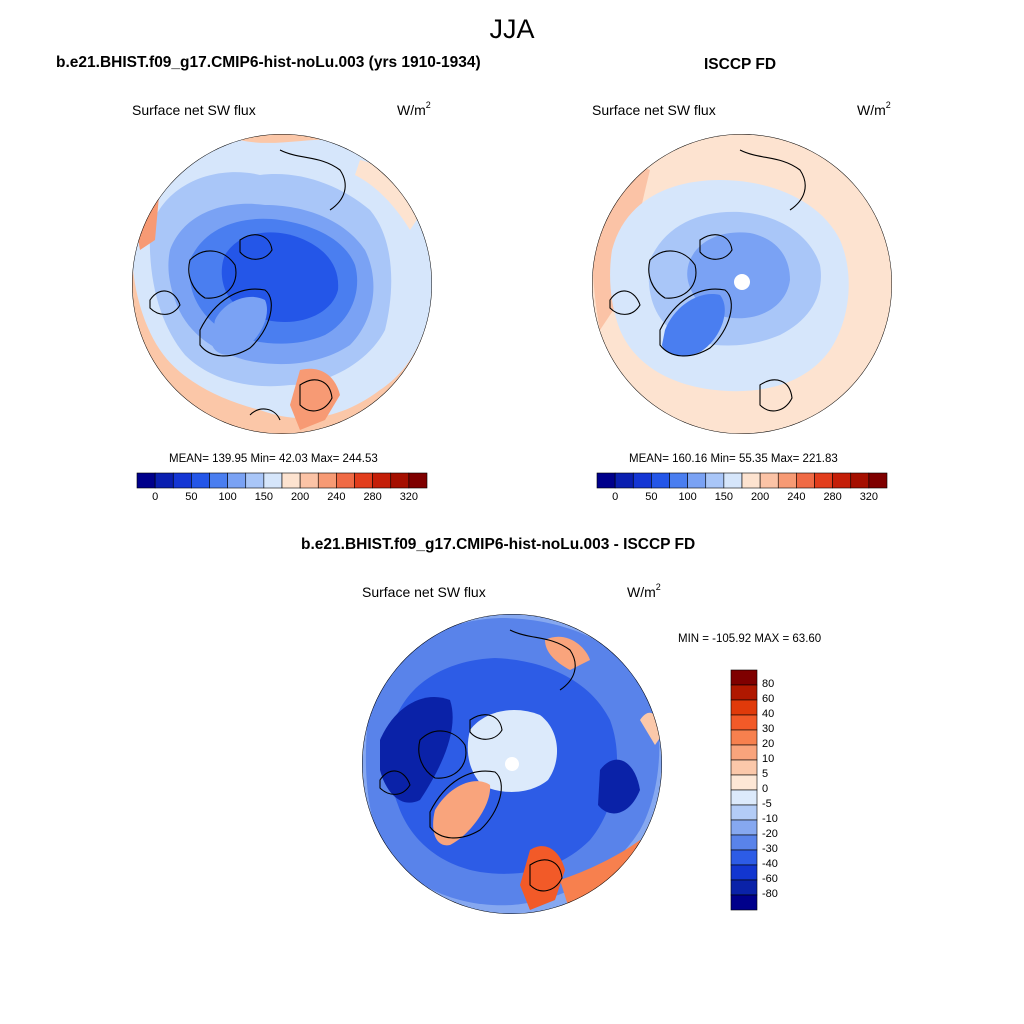  I want to click on model-stats: MEAN= 139.95 Min= 42.03 Max= 244.53, so click(273, 459).